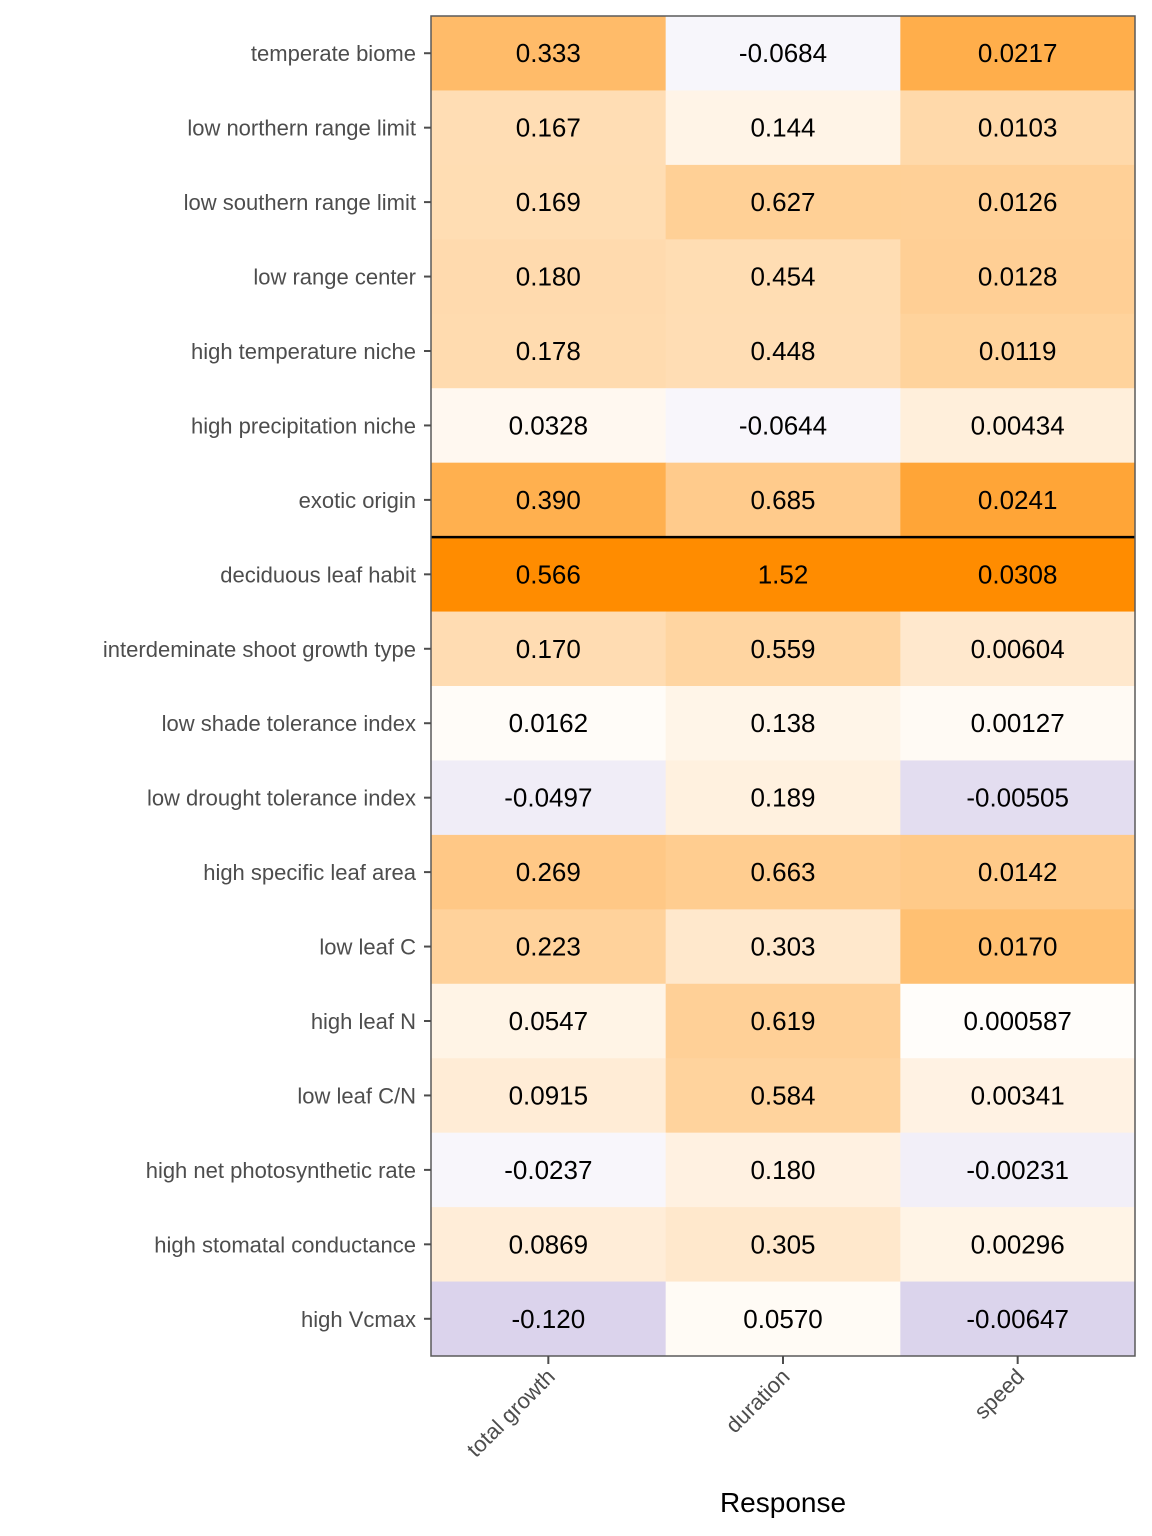 Image resolution: width=1152 pixels, height=1536 pixels. I want to click on cell-value-label: 0.627, so click(782, 202).